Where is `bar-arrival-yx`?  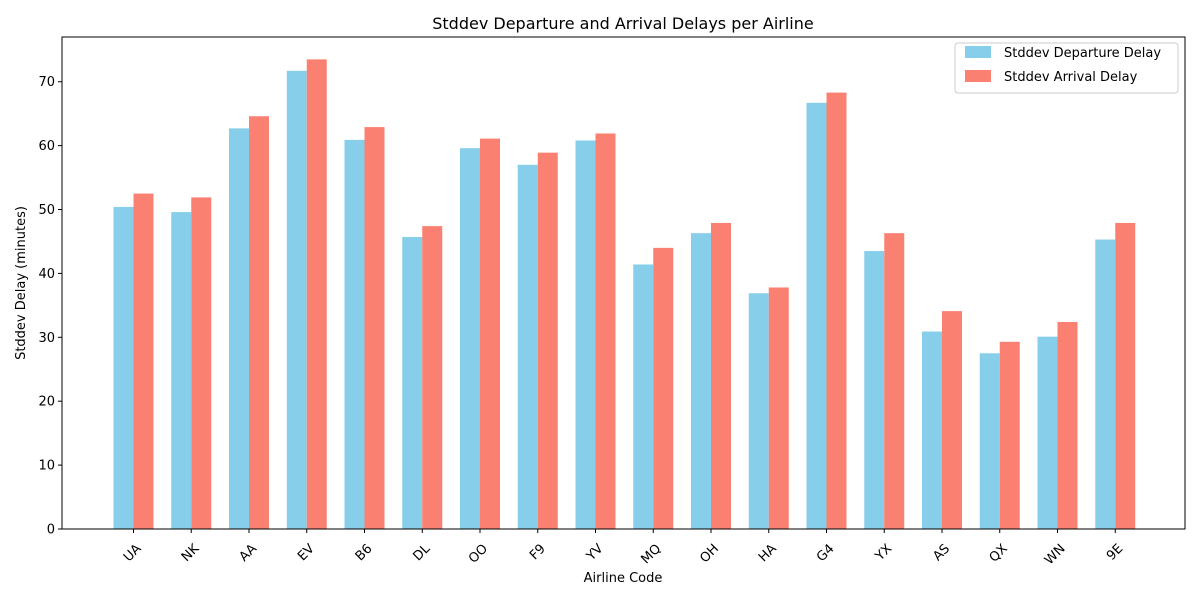
bar-arrival-yx is located at coordinates (894, 381).